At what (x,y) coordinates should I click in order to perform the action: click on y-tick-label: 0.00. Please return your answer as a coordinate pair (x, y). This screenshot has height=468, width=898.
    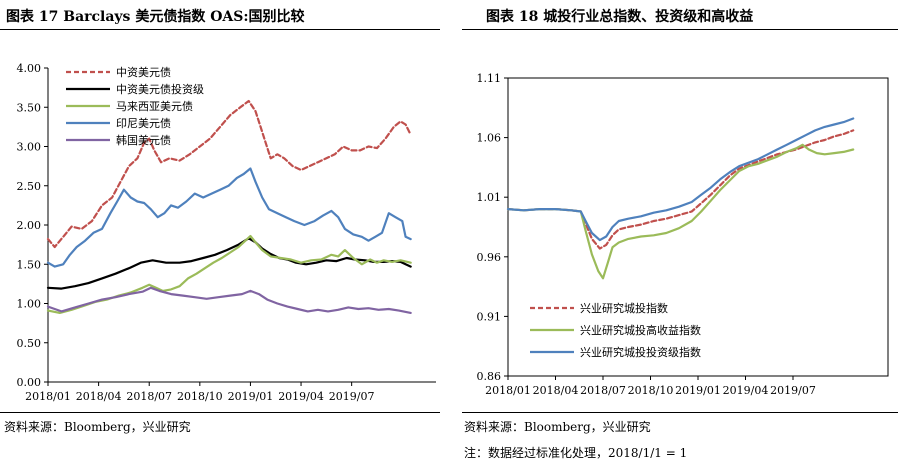
    Looking at the image, I should click on (29, 382).